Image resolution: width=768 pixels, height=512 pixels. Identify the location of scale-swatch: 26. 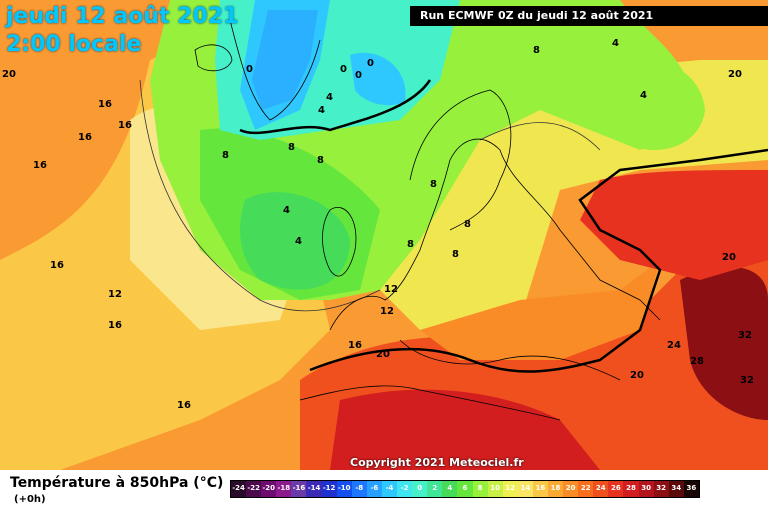
(616, 489).